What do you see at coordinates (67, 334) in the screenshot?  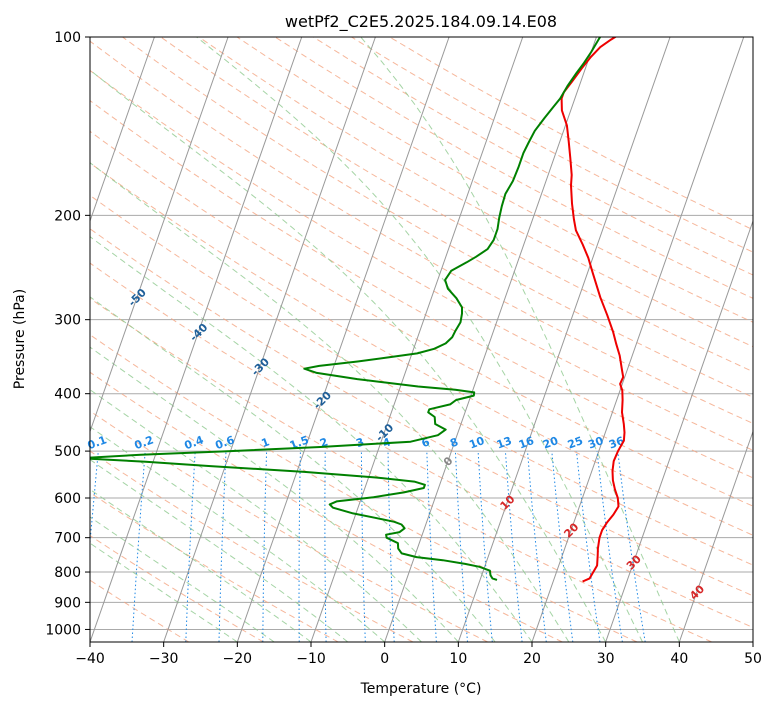 I see `y-axis-ticks: 100 200 300 400 500 600 700 800 900 1000` at bounding box center [67, 334].